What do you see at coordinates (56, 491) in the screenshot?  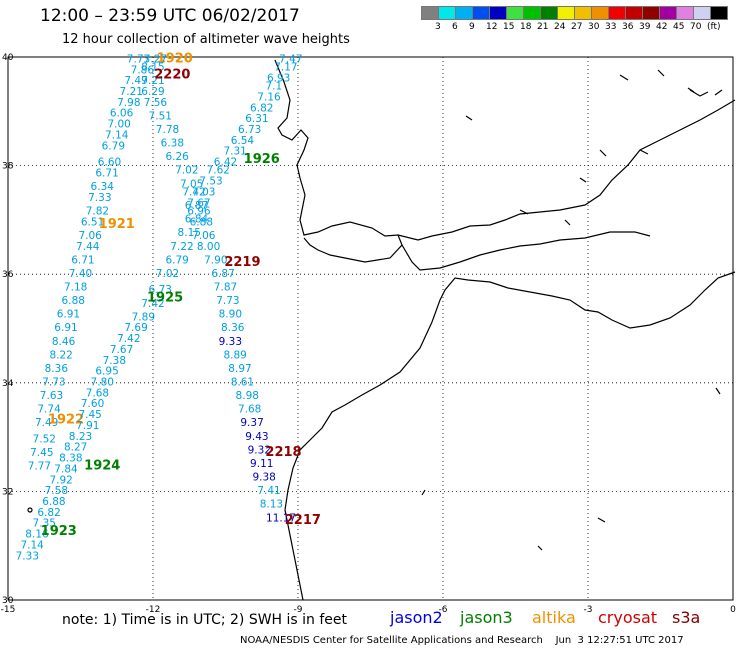 I see `wave-height-value: 7.58` at bounding box center [56, 491].